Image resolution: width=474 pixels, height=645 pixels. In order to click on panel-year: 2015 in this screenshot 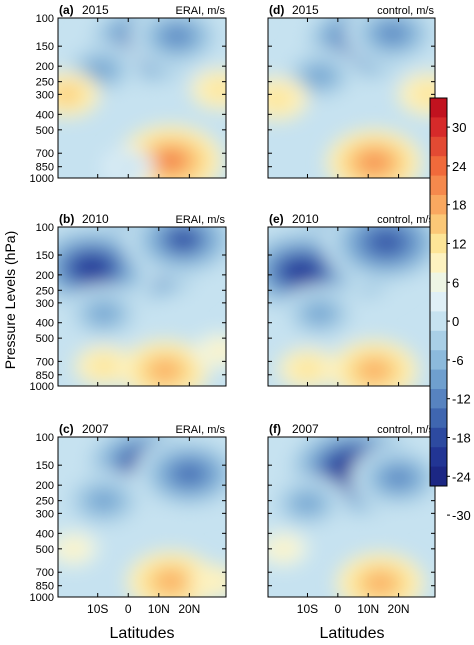, I will do `click(95, 10)`.